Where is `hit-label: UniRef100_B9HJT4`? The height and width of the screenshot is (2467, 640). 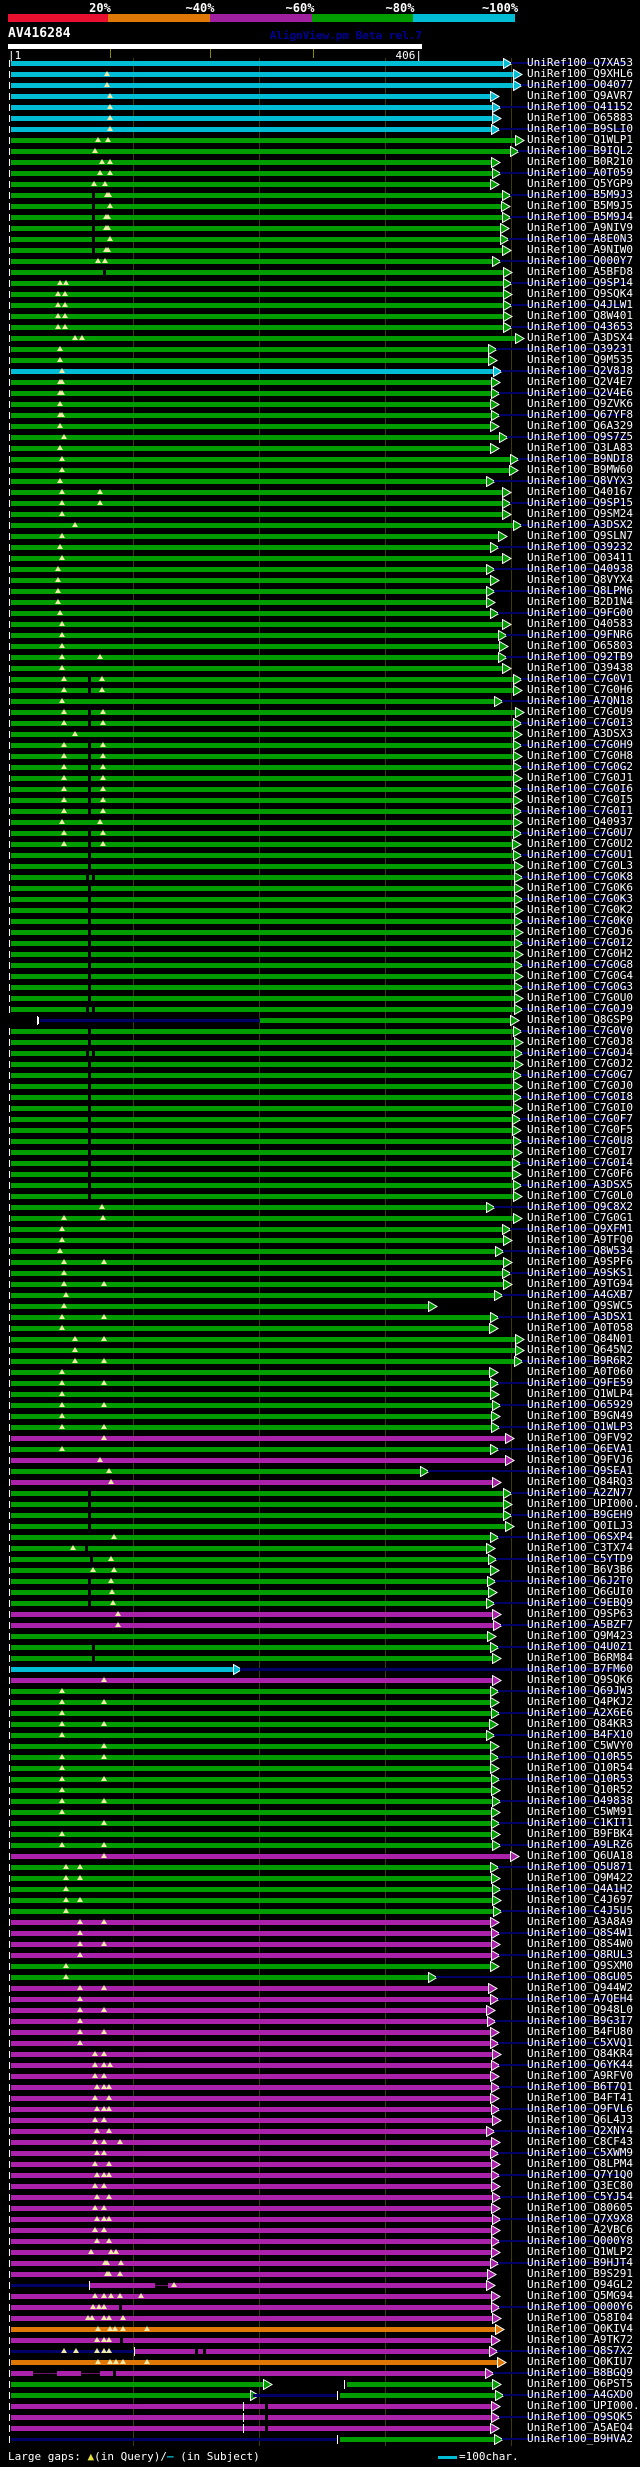
hit-label: UniRef100_B9HJT4 is located at coordinates (580, 2262).